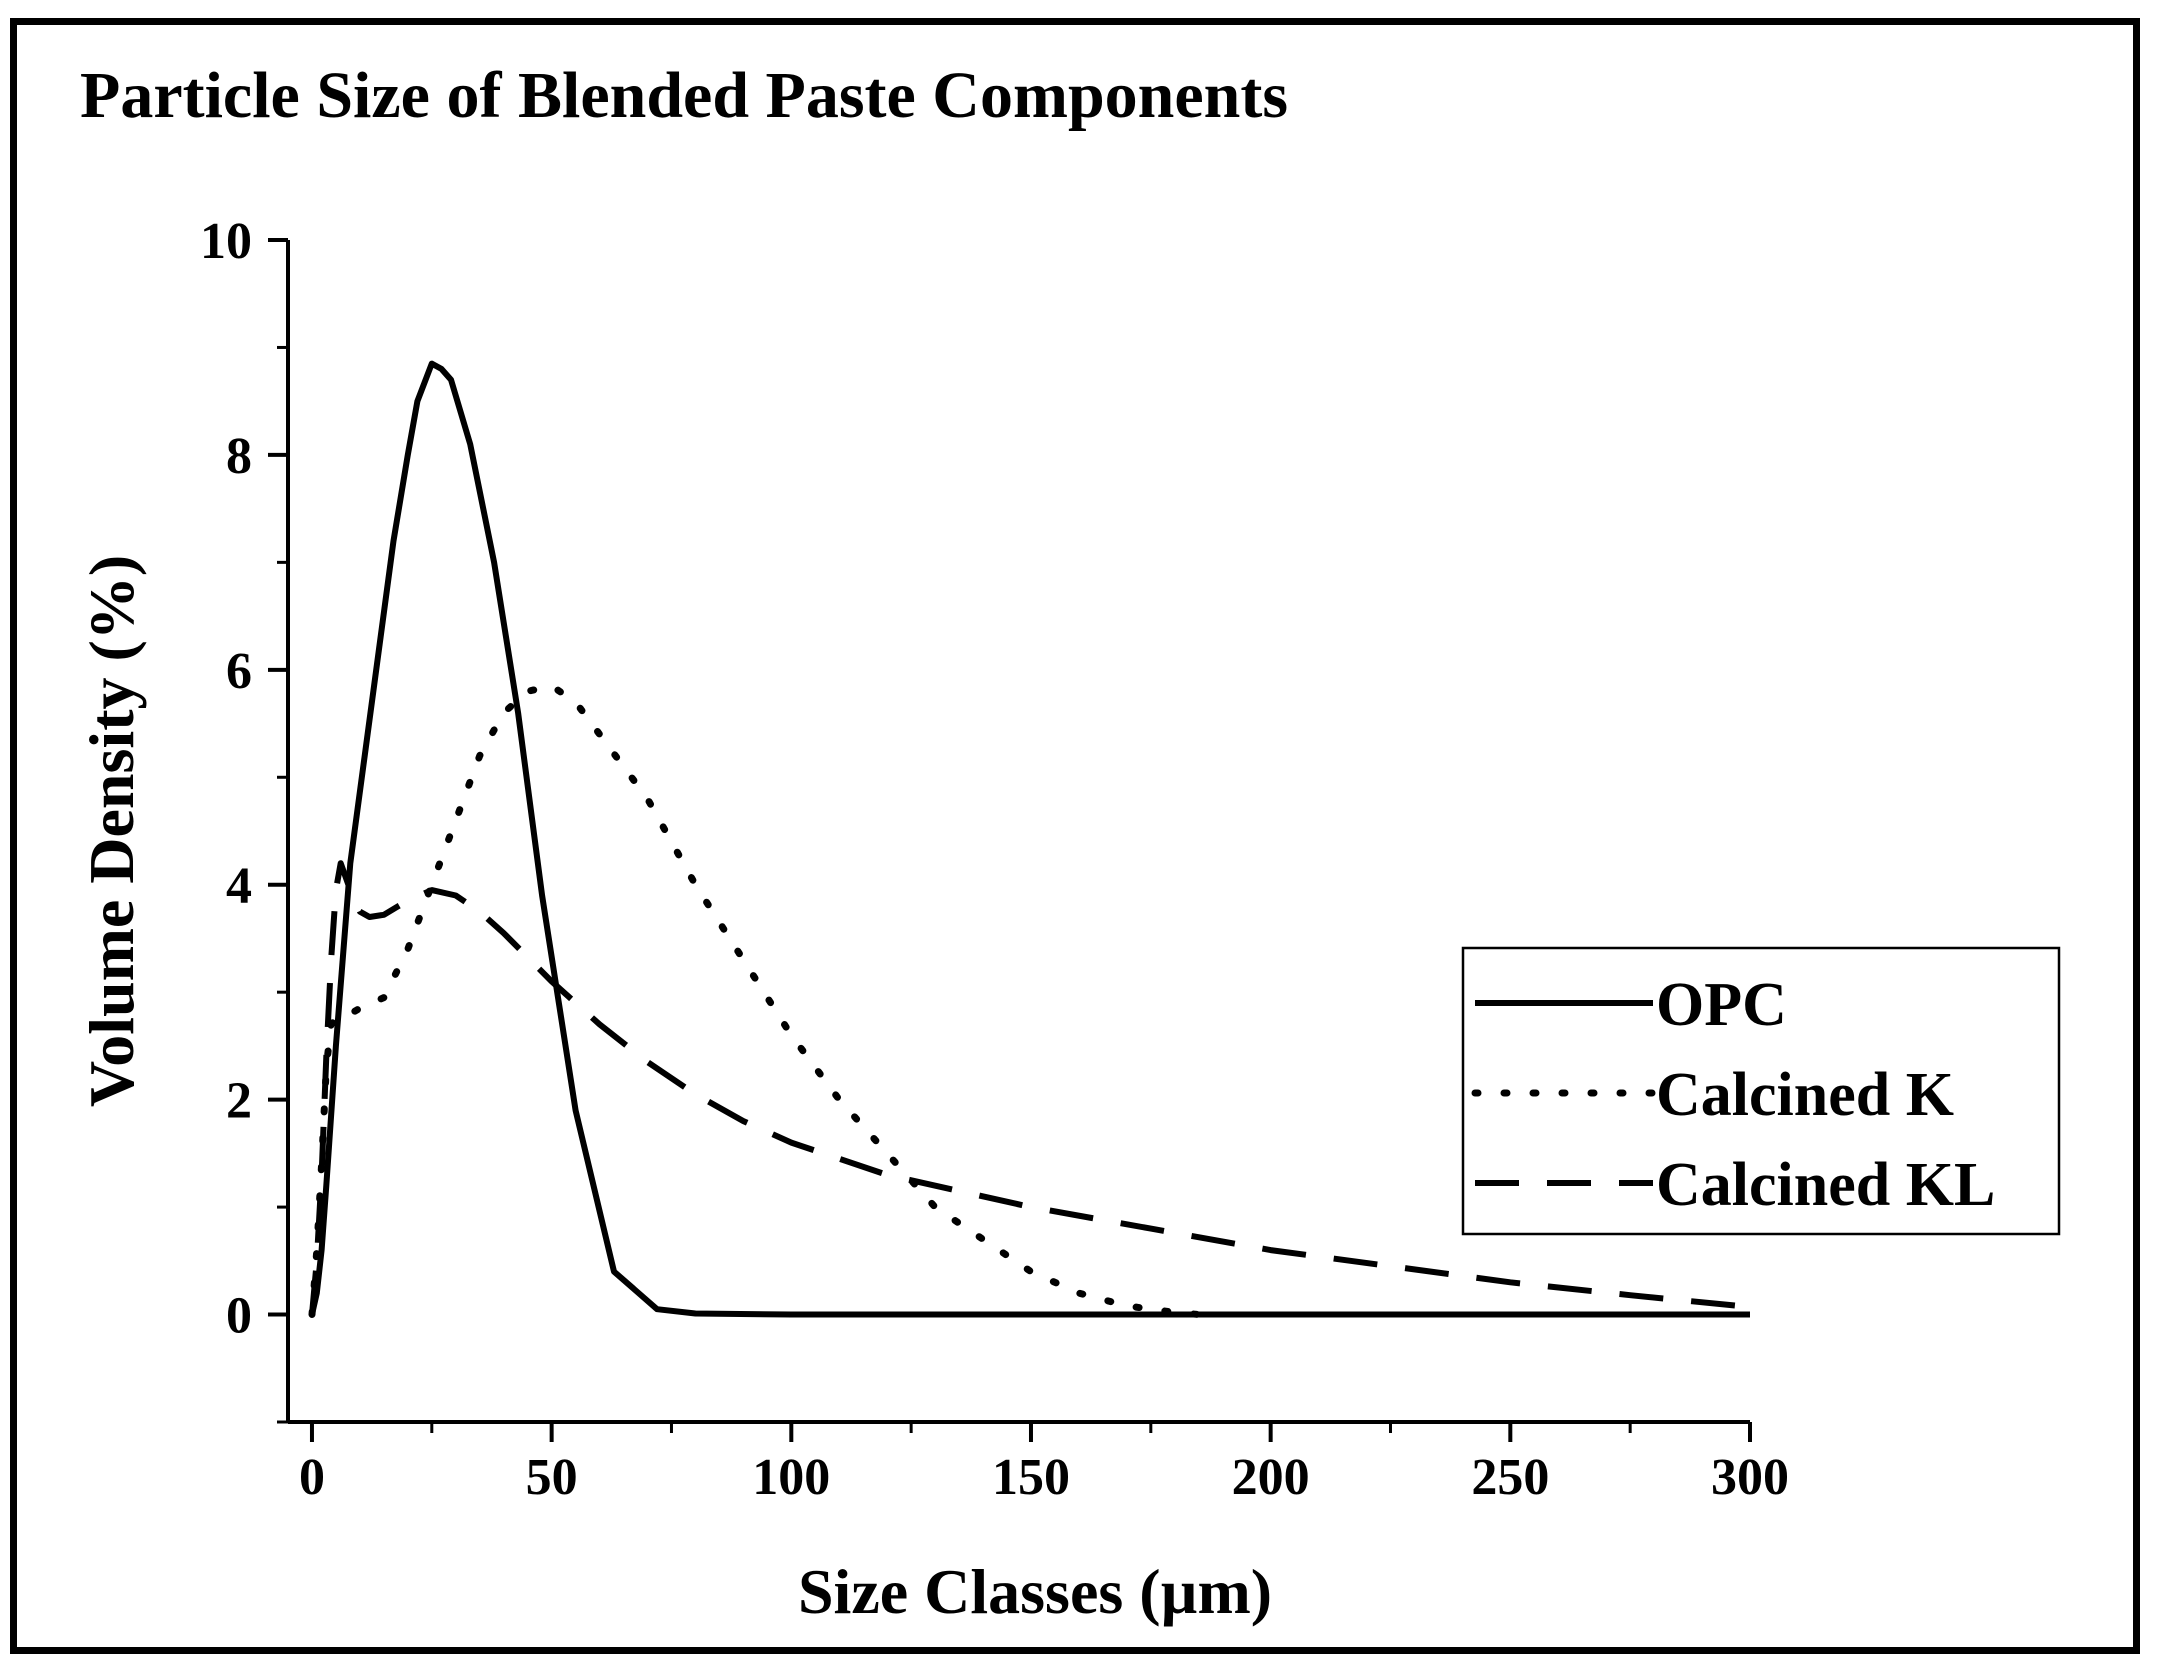 This screenshot has width=2164, height=1676. I want to click on legend-label-1: OPC, so click(1721, 1005).